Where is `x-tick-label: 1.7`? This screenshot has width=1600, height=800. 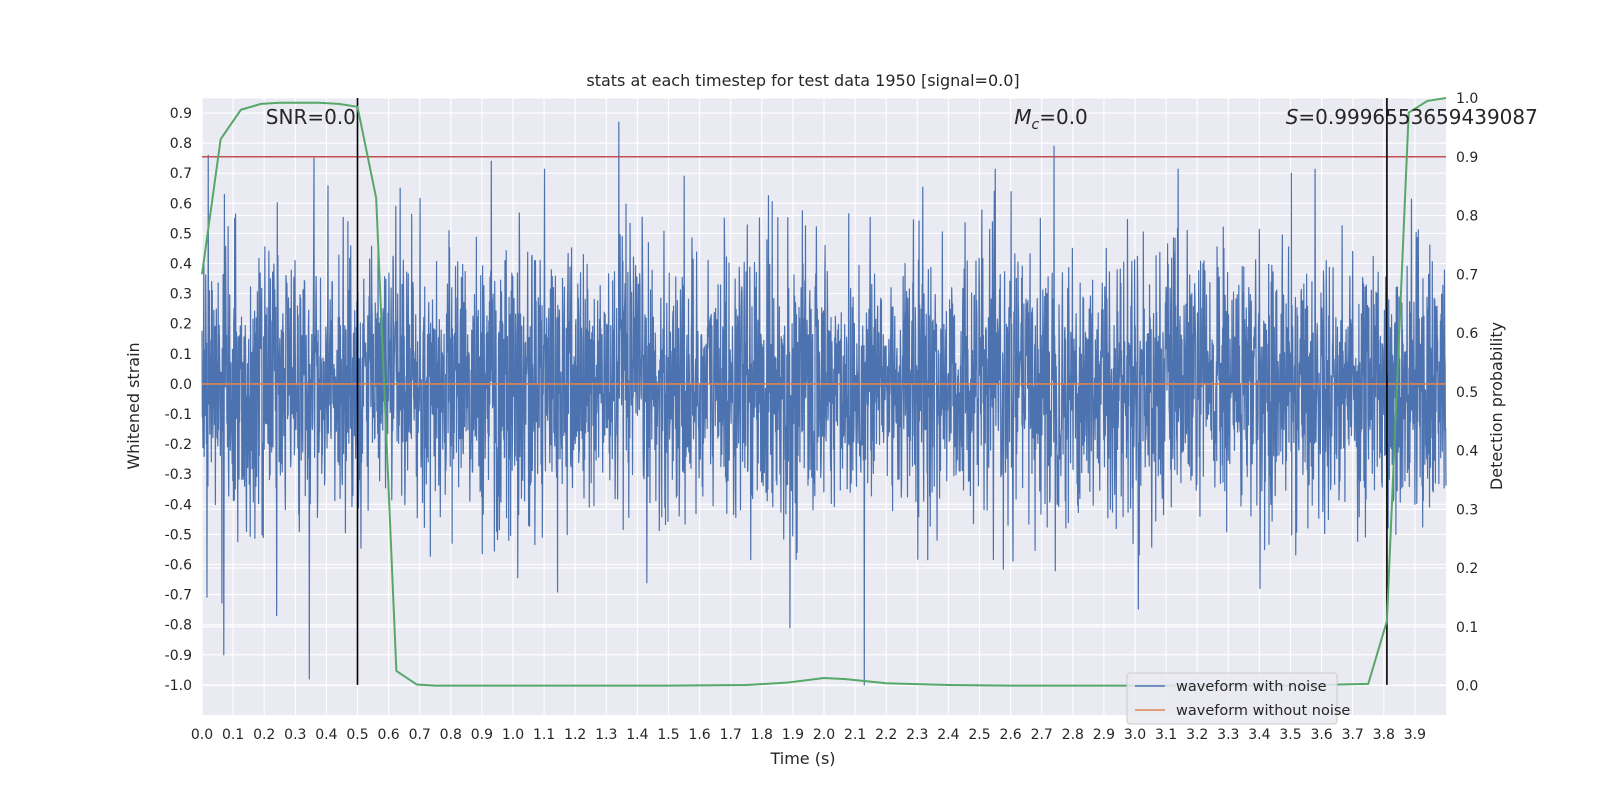
x-tick-label: 1.7 is located at coordinates (731, 735).